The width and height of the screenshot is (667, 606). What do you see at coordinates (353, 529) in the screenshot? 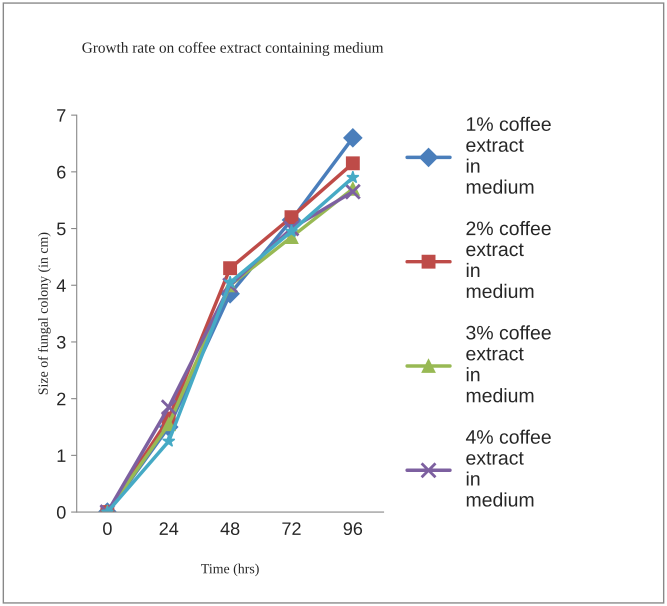
I see `x-tick-label: 96` at bounding box center [353, 529].